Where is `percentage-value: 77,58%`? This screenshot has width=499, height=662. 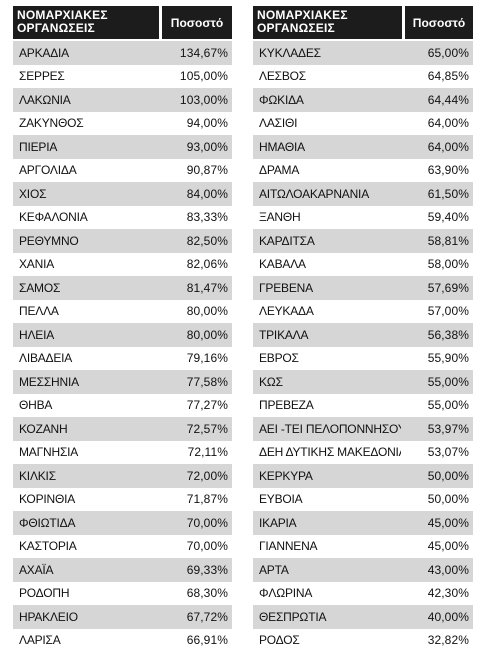 percentage-value: 77,58% is located at coordinates (207, 381).